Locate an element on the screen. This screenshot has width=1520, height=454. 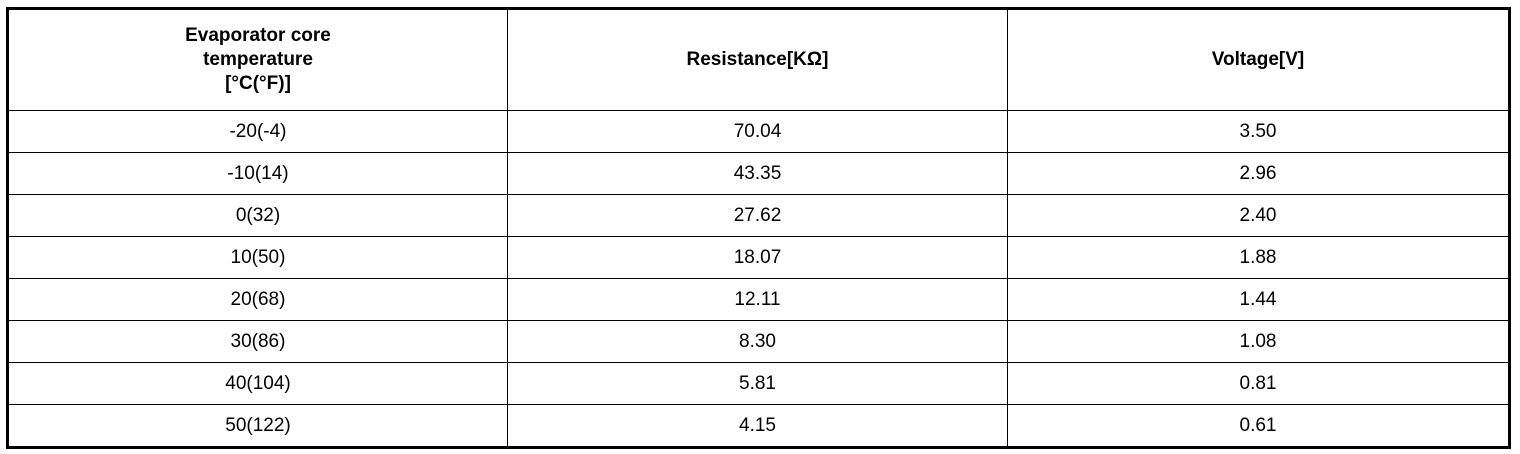
table-cell: 4.15 is located at coordinates (757, 426).